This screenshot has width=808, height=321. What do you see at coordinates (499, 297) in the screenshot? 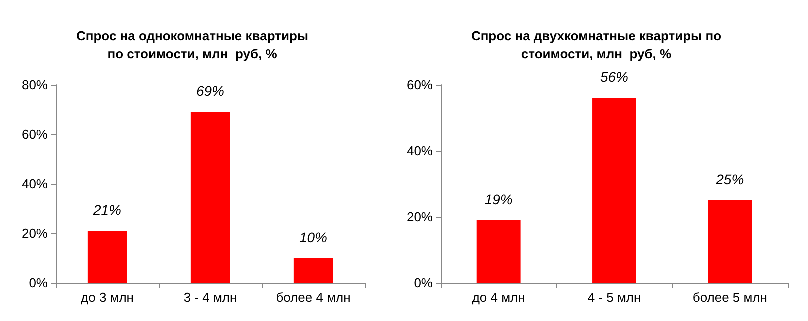
I see `x-tick-label: до 4 млн` at bounding box center [499, 297].